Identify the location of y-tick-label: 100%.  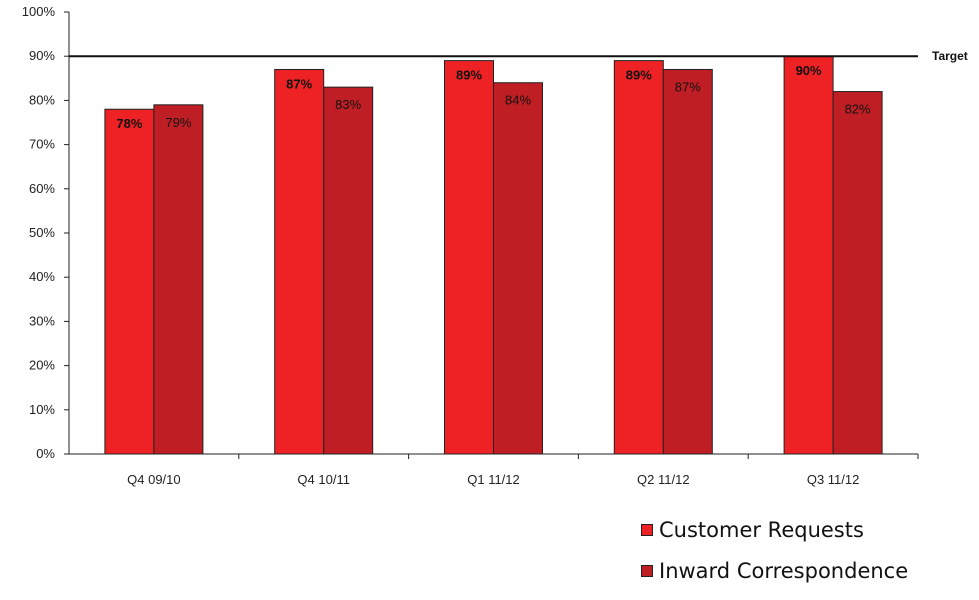
(39, 11).